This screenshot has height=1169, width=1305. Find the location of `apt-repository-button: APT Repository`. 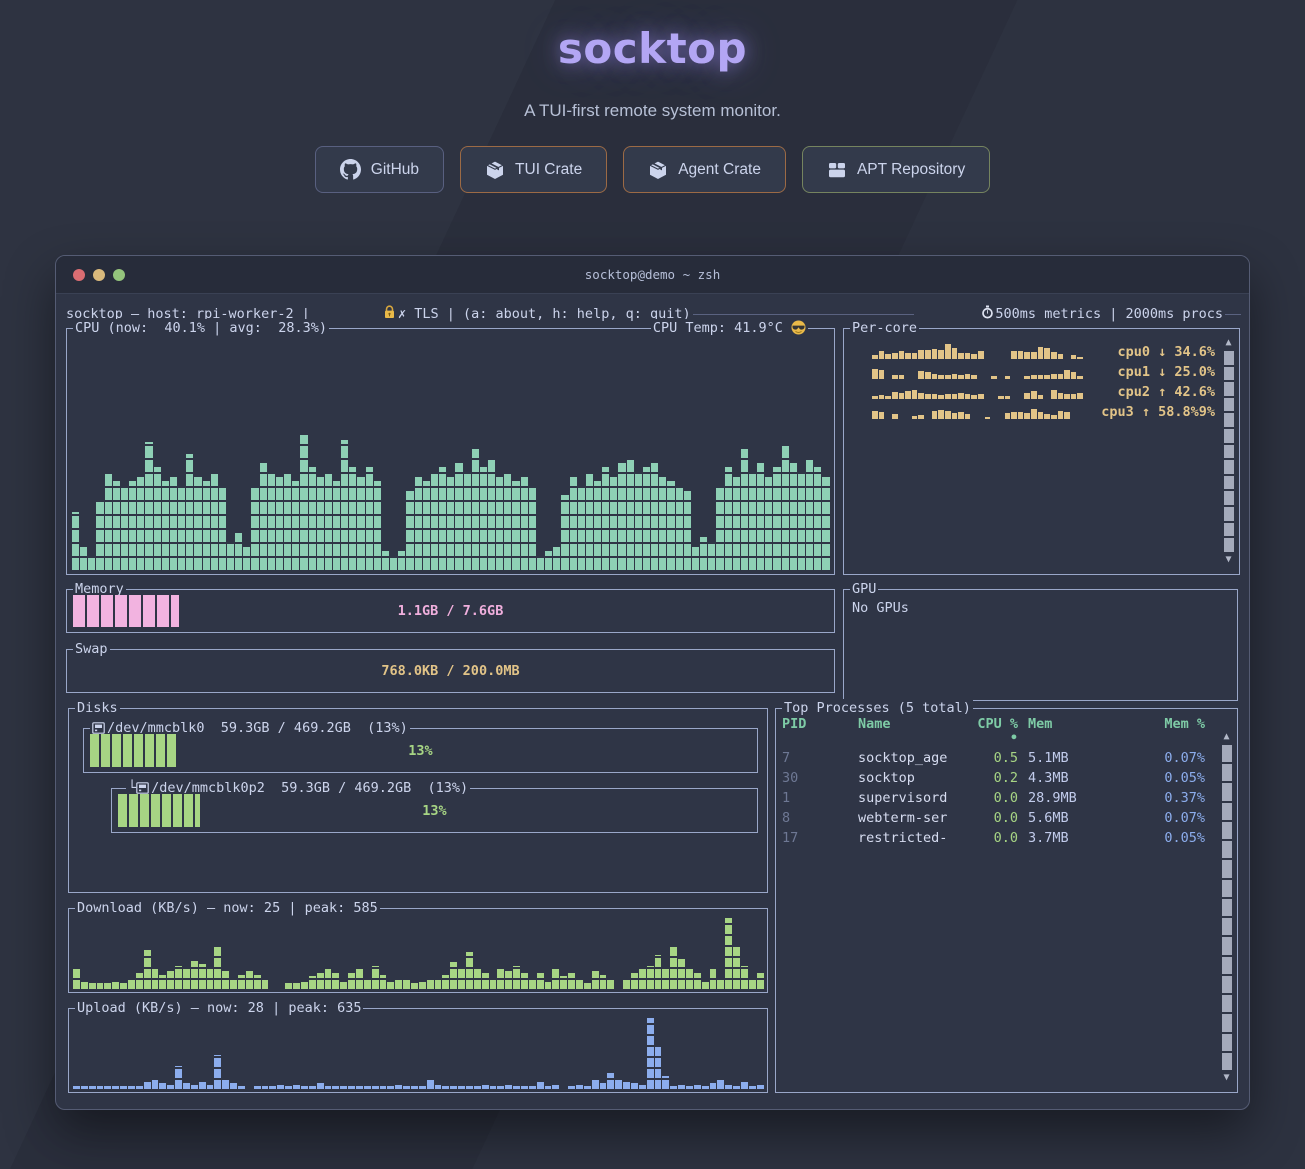

apt-repository-button: APT Repository is located at coordinates (896, 169).